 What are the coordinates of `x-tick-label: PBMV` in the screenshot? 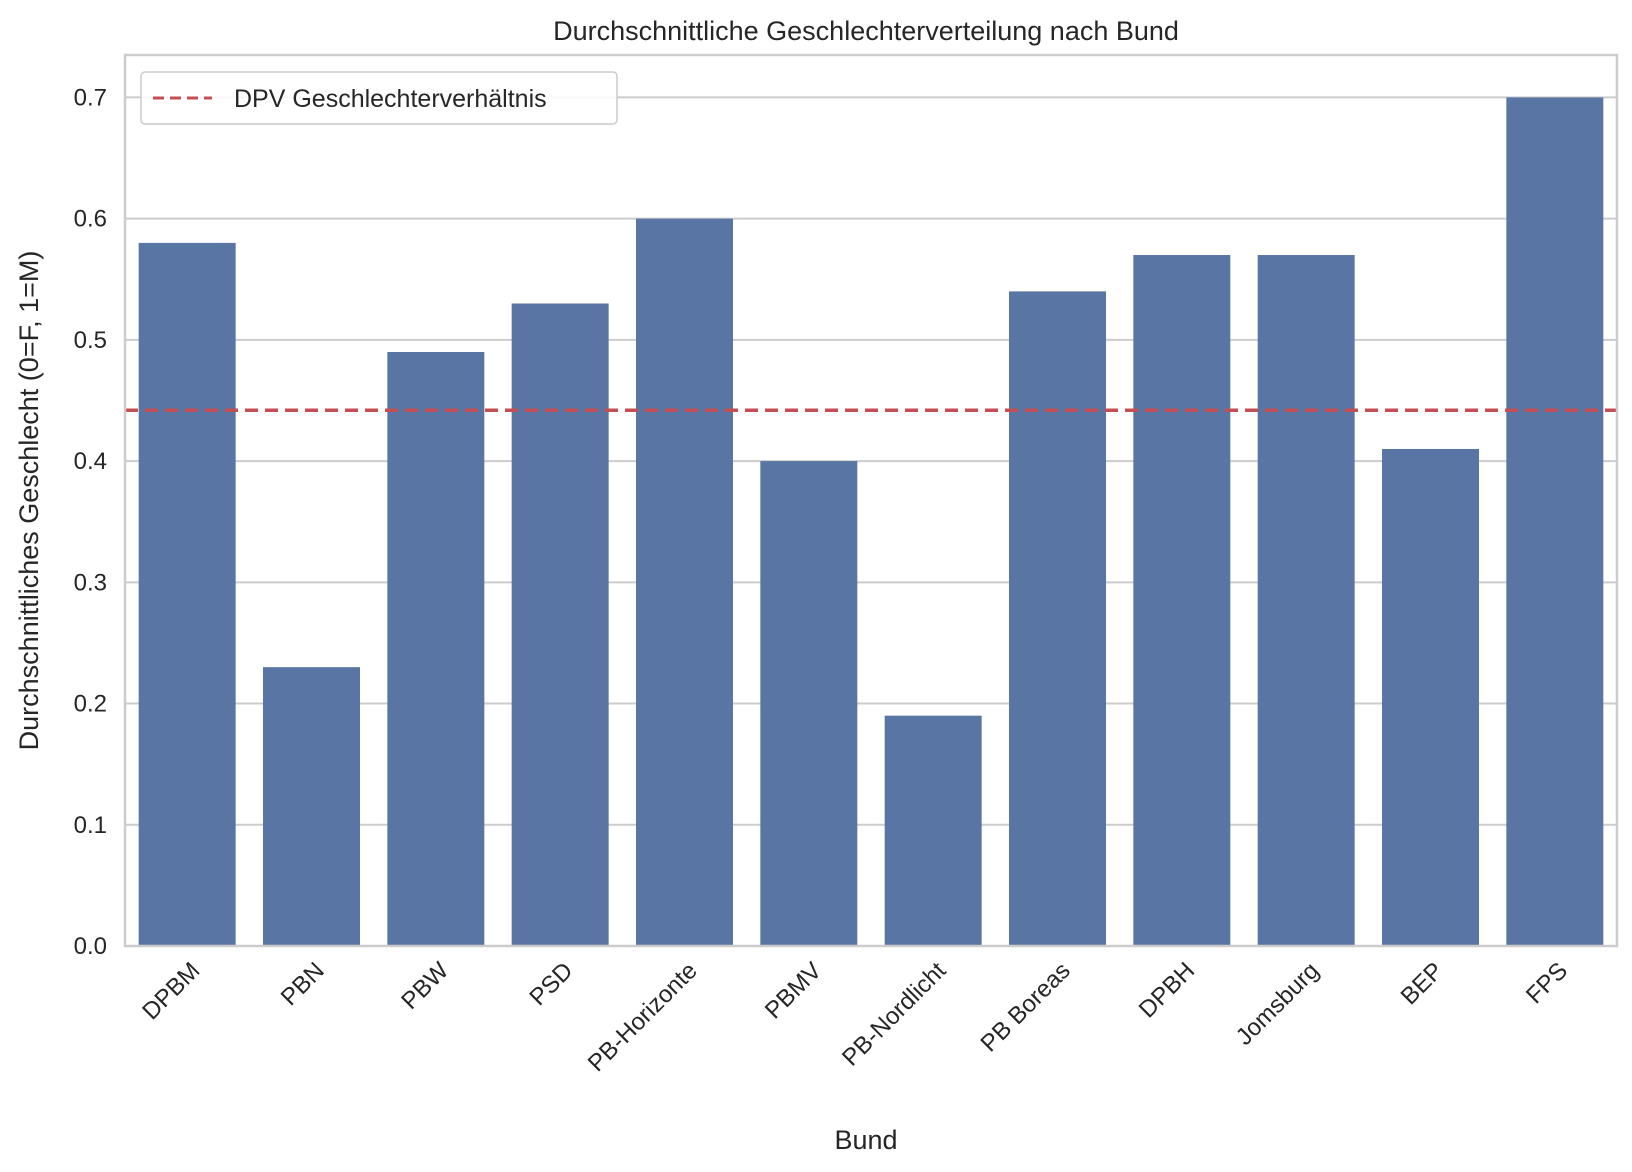 It's located at (793, 990).